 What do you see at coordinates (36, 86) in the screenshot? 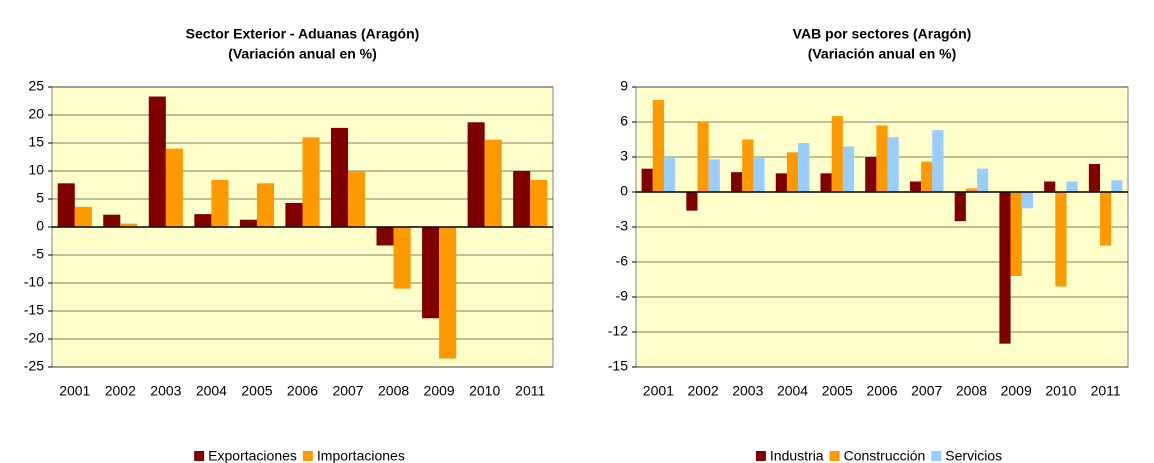
I see `y-tick-label: 25` at bounding box center [36, 86].